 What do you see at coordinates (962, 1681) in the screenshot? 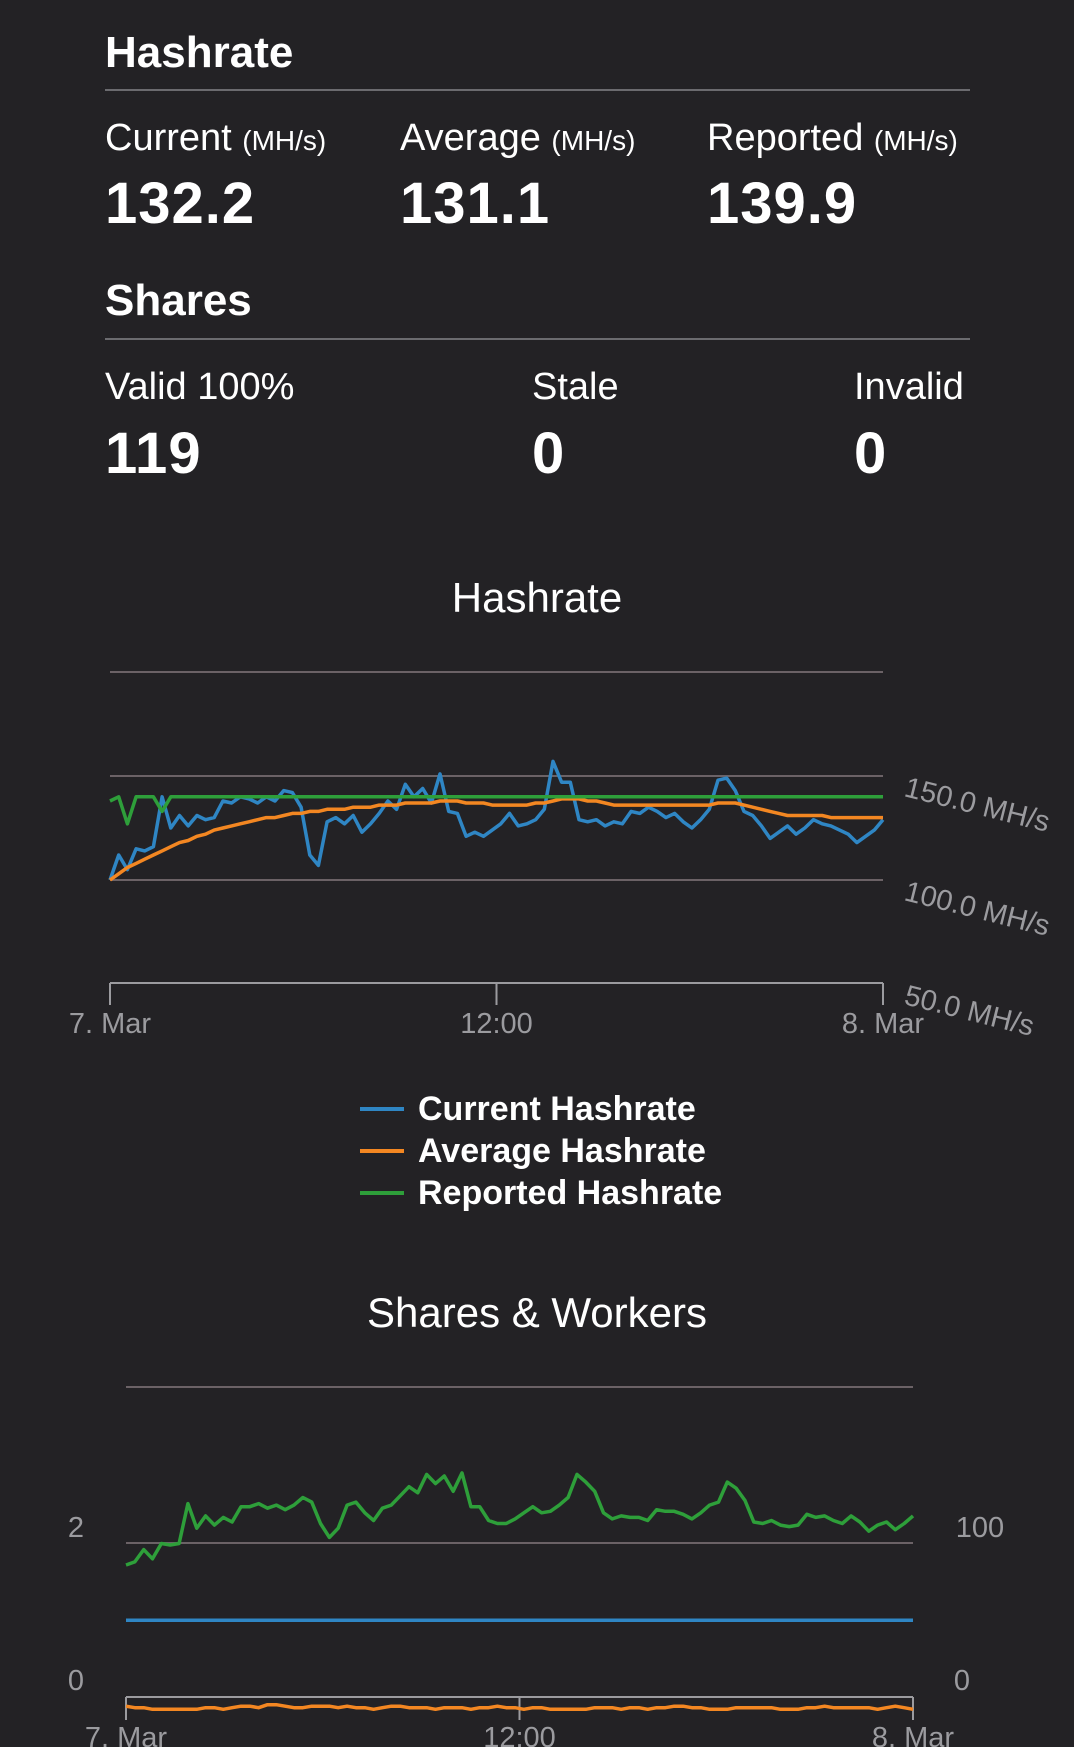
I see `right-y-tick-label: 0` at bounding box center [962, 1681].